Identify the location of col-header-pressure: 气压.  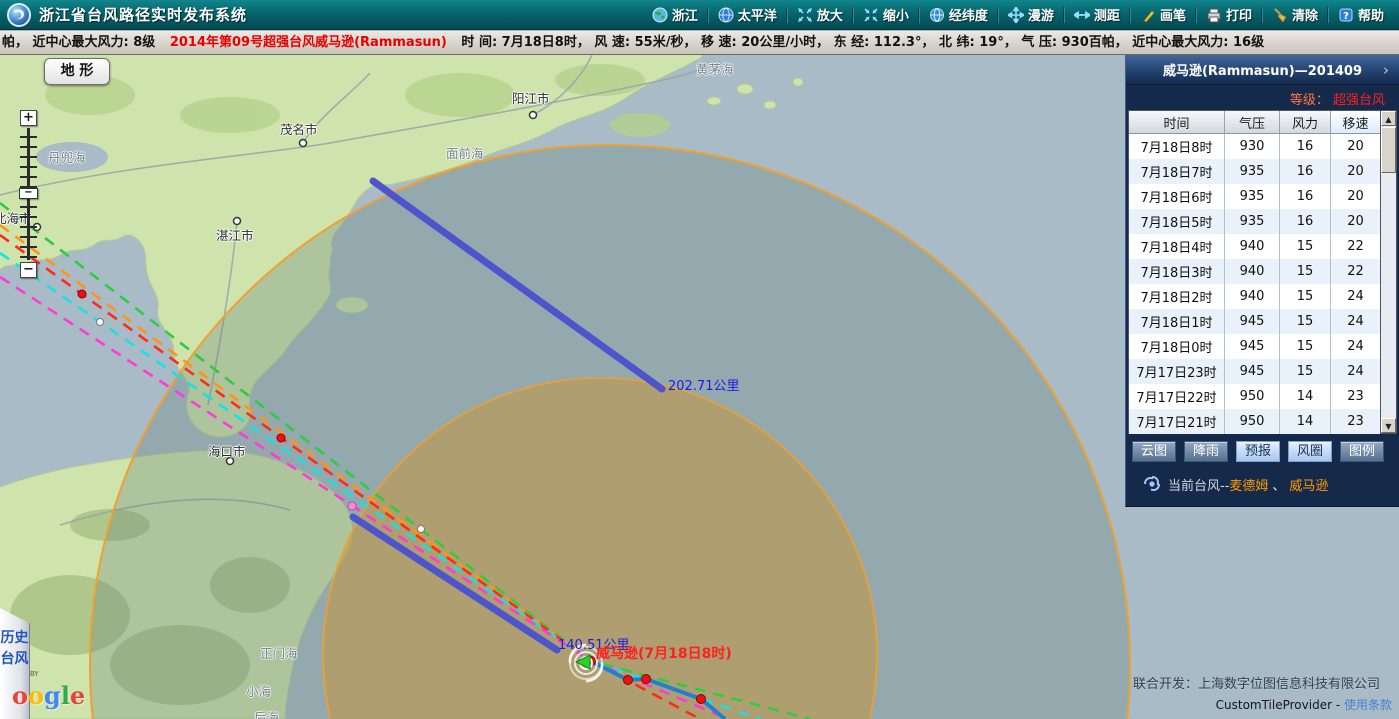
(1252, 122).